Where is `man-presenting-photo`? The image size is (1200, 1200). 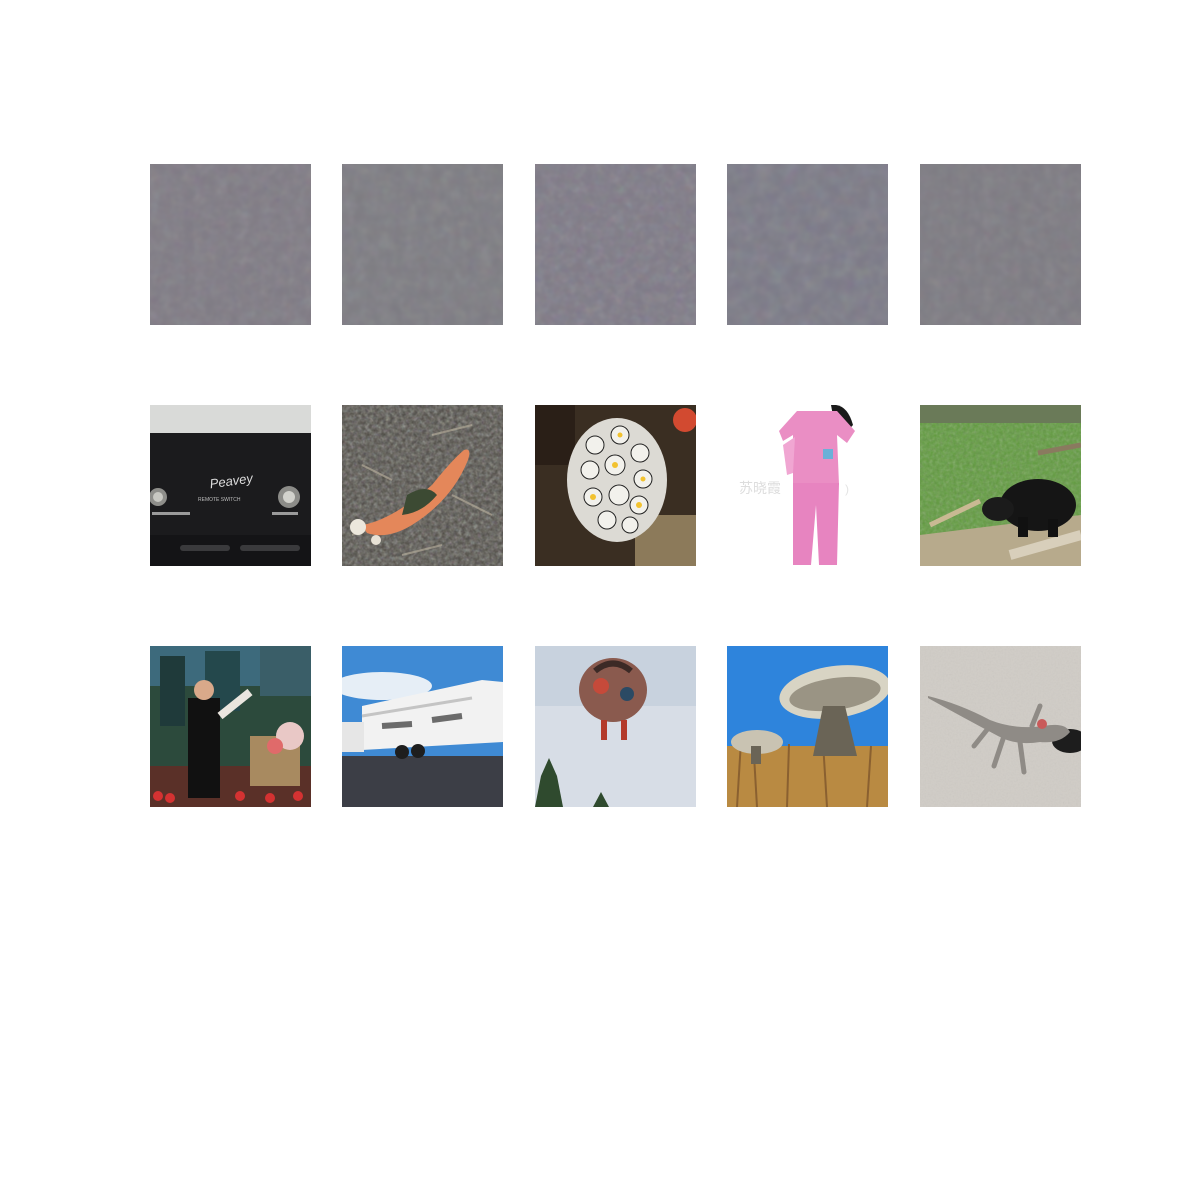 man-presenting-photo is located at coordinates (230, 726).